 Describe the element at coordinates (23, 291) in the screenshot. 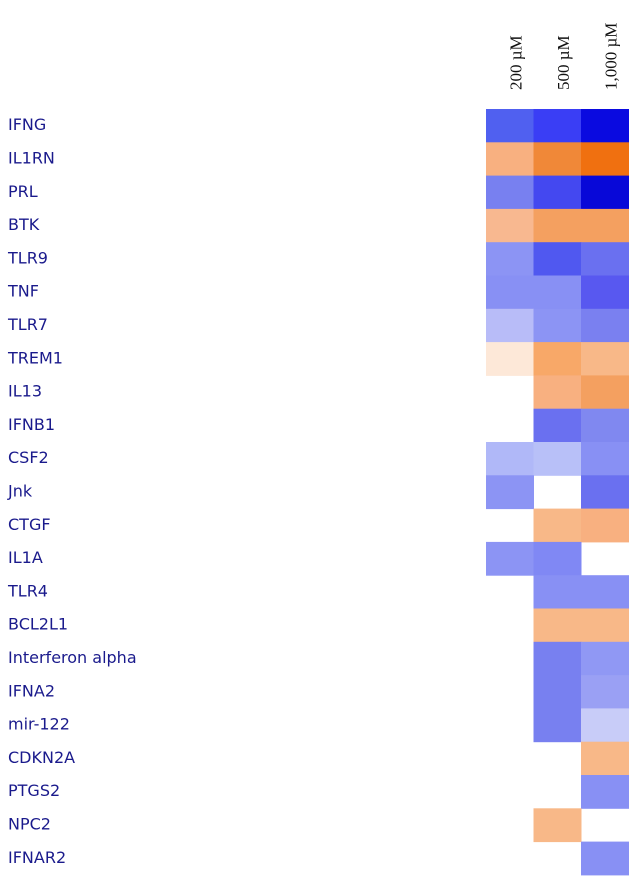

I see `row-label: TNF` at that location.